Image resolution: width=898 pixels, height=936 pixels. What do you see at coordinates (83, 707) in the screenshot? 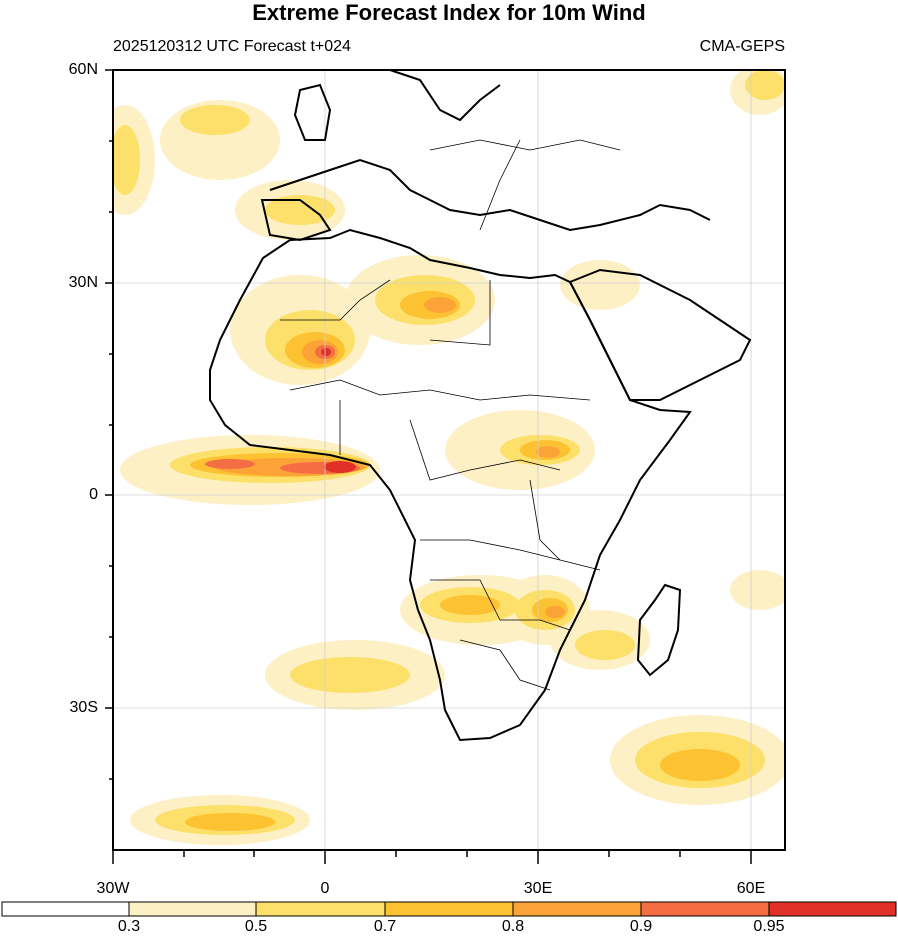
I see `lat-label-30s: 30S` at bounding box center [83, 707].